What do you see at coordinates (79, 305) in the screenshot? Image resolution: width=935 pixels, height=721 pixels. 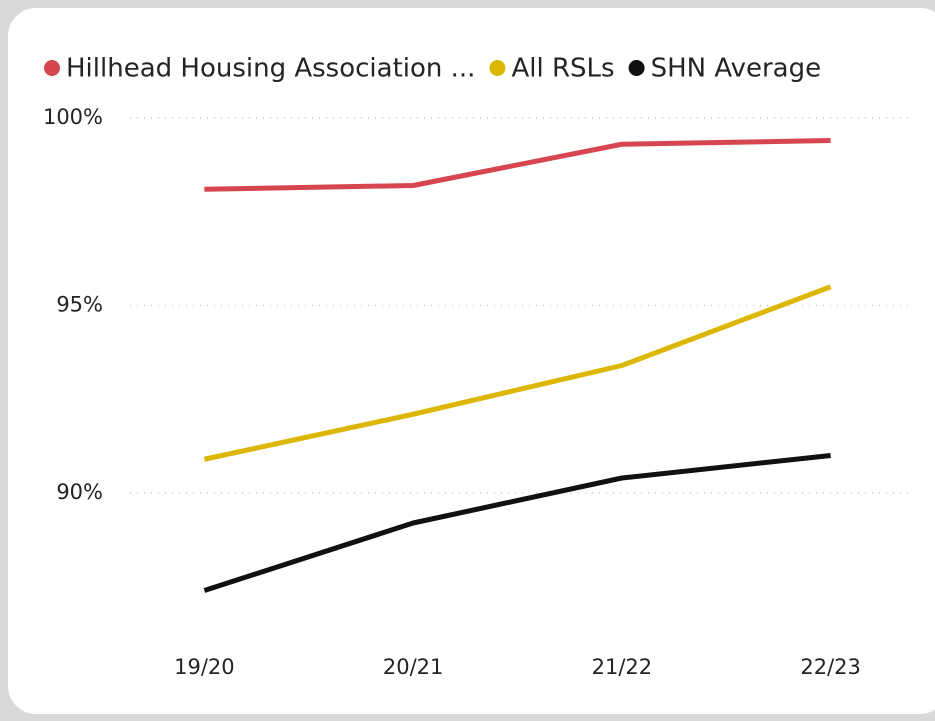 I see `y-tick-label: 95%` at bounding box center [79, 305].